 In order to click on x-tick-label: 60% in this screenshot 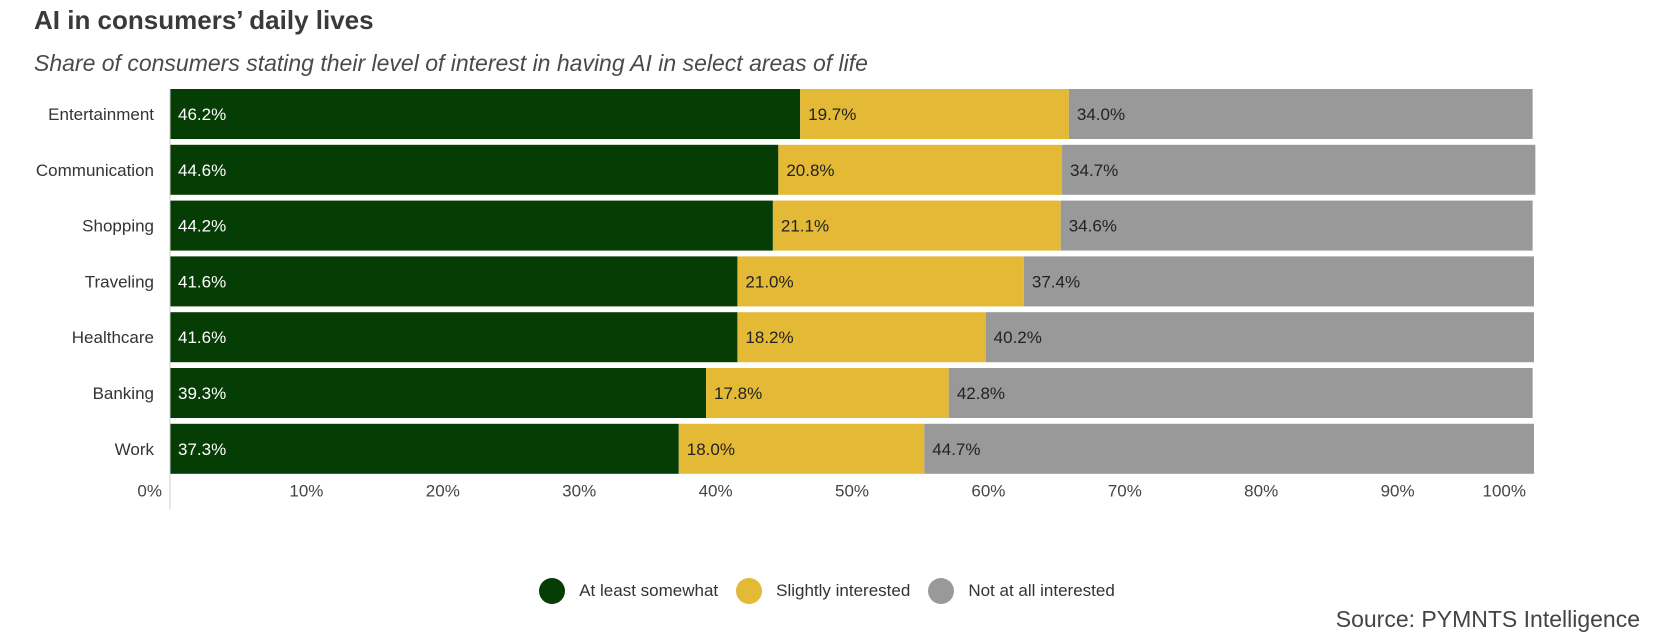, I will do `click(988, 491)`.